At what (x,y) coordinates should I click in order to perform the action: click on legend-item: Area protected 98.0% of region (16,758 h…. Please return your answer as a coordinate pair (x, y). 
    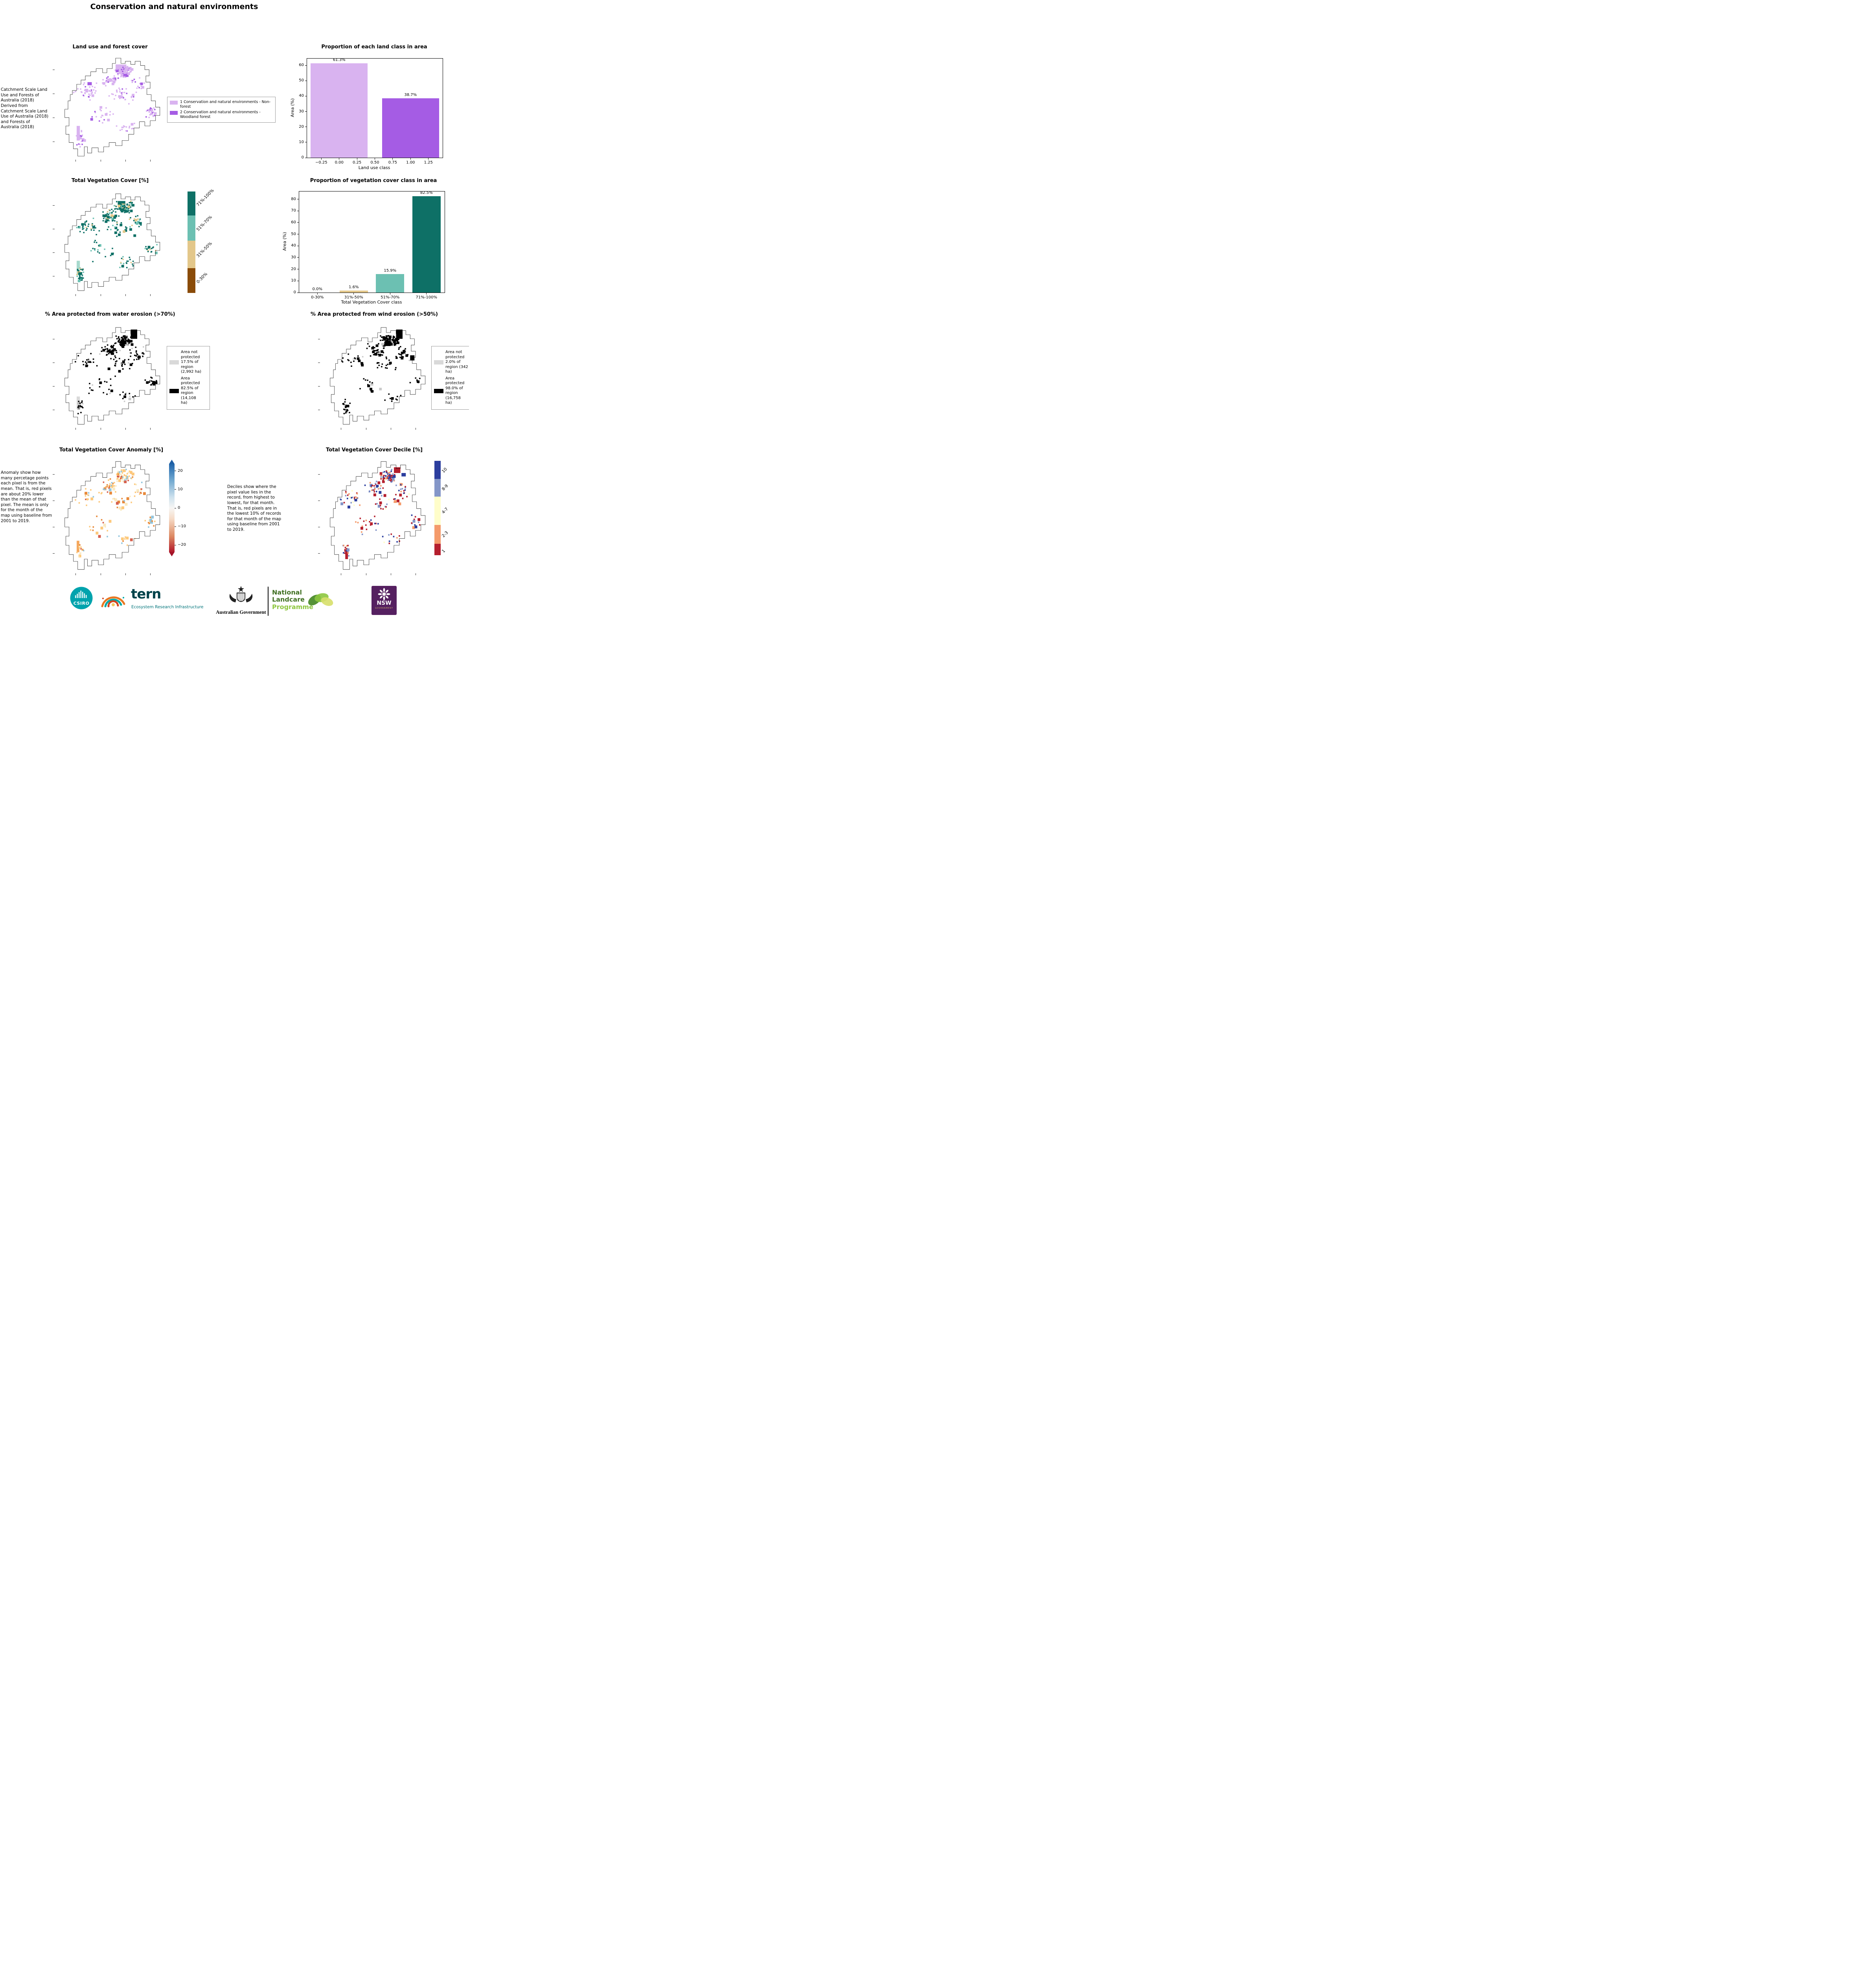
    Looking at the image, I should click on (451, 391).